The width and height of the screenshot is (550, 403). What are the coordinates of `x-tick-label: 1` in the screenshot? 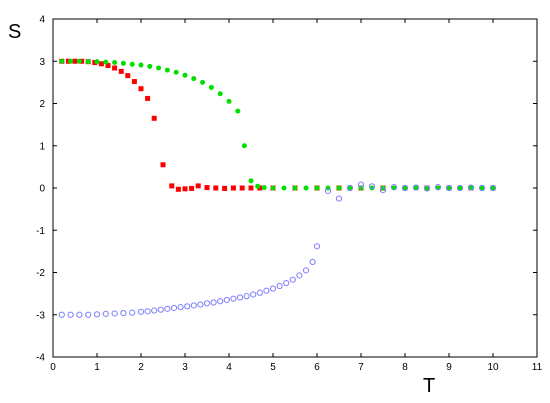 It's located at (97, 367).